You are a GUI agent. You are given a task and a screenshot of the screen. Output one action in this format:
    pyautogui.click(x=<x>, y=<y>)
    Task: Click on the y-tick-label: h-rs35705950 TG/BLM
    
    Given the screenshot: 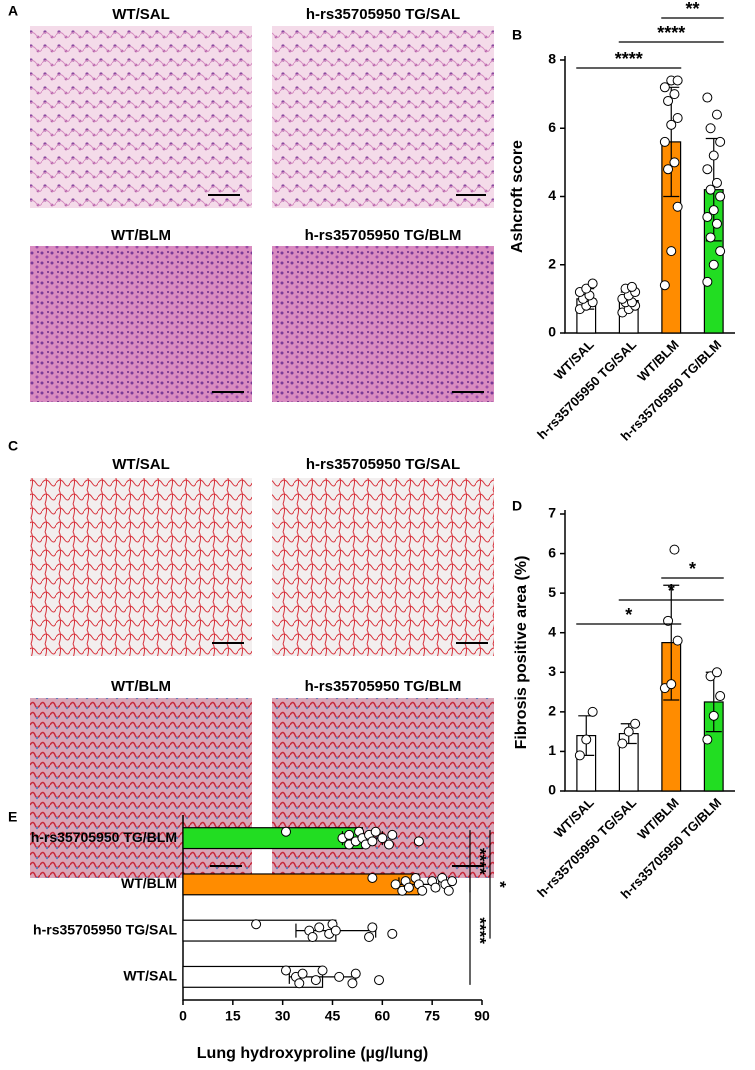 What is the action you would take?
    pyautogui.click(x=104, y=837)
    